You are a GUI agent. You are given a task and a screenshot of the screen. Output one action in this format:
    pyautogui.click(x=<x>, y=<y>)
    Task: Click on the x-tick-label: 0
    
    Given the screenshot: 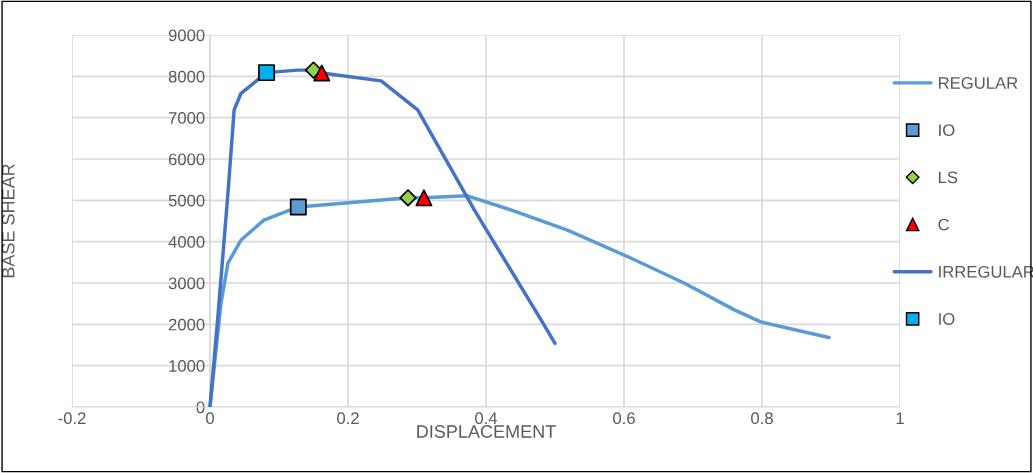 What is the action you would take?
    pyautogui.click(x=210, y=418)
    